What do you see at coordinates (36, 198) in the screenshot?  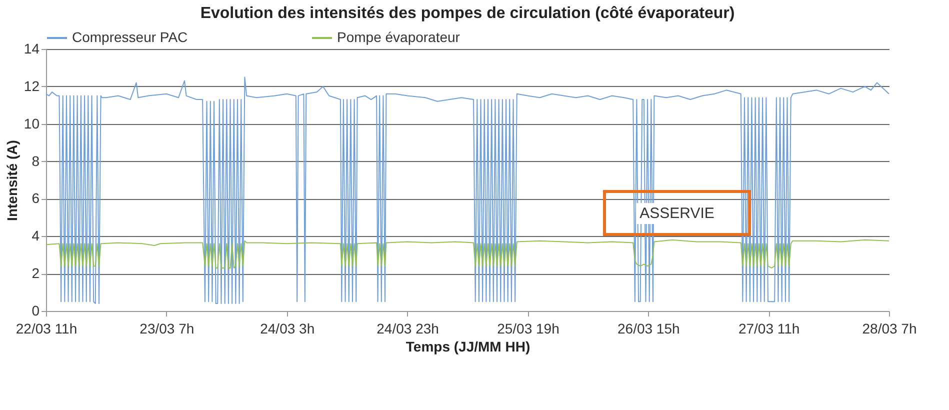 I see `y-tick-label: 6` at bounding box center [36, 198].